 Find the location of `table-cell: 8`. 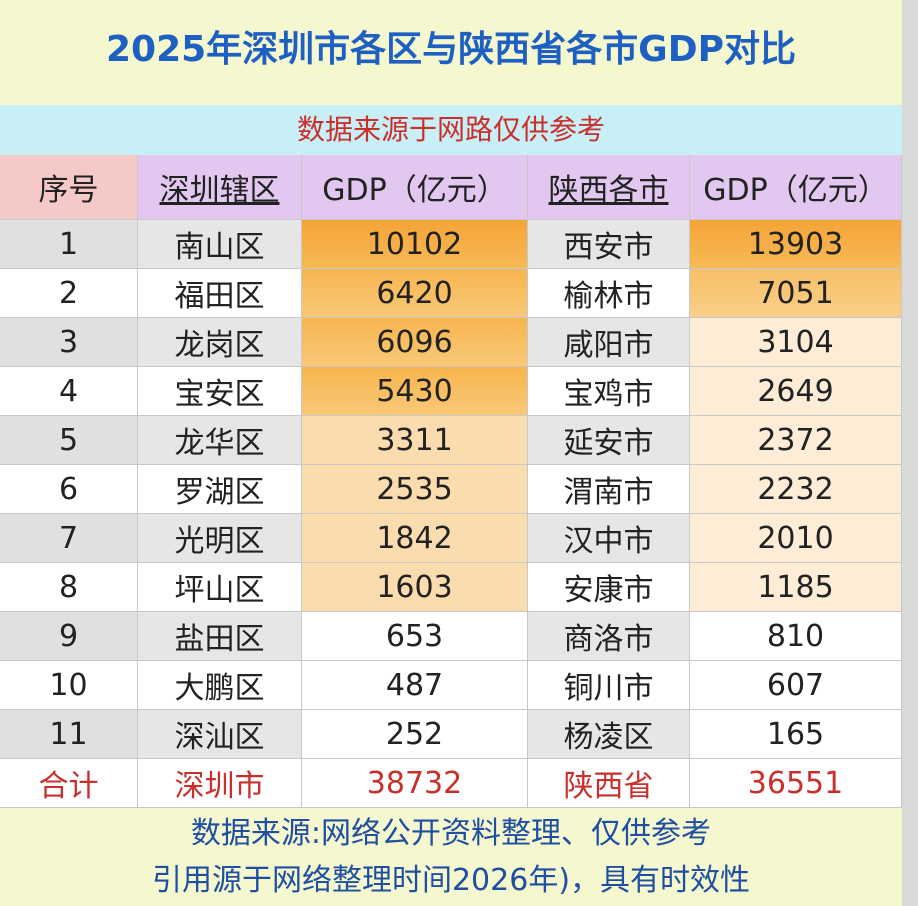

table-cell: 8 is located at coordinates (69, 587).